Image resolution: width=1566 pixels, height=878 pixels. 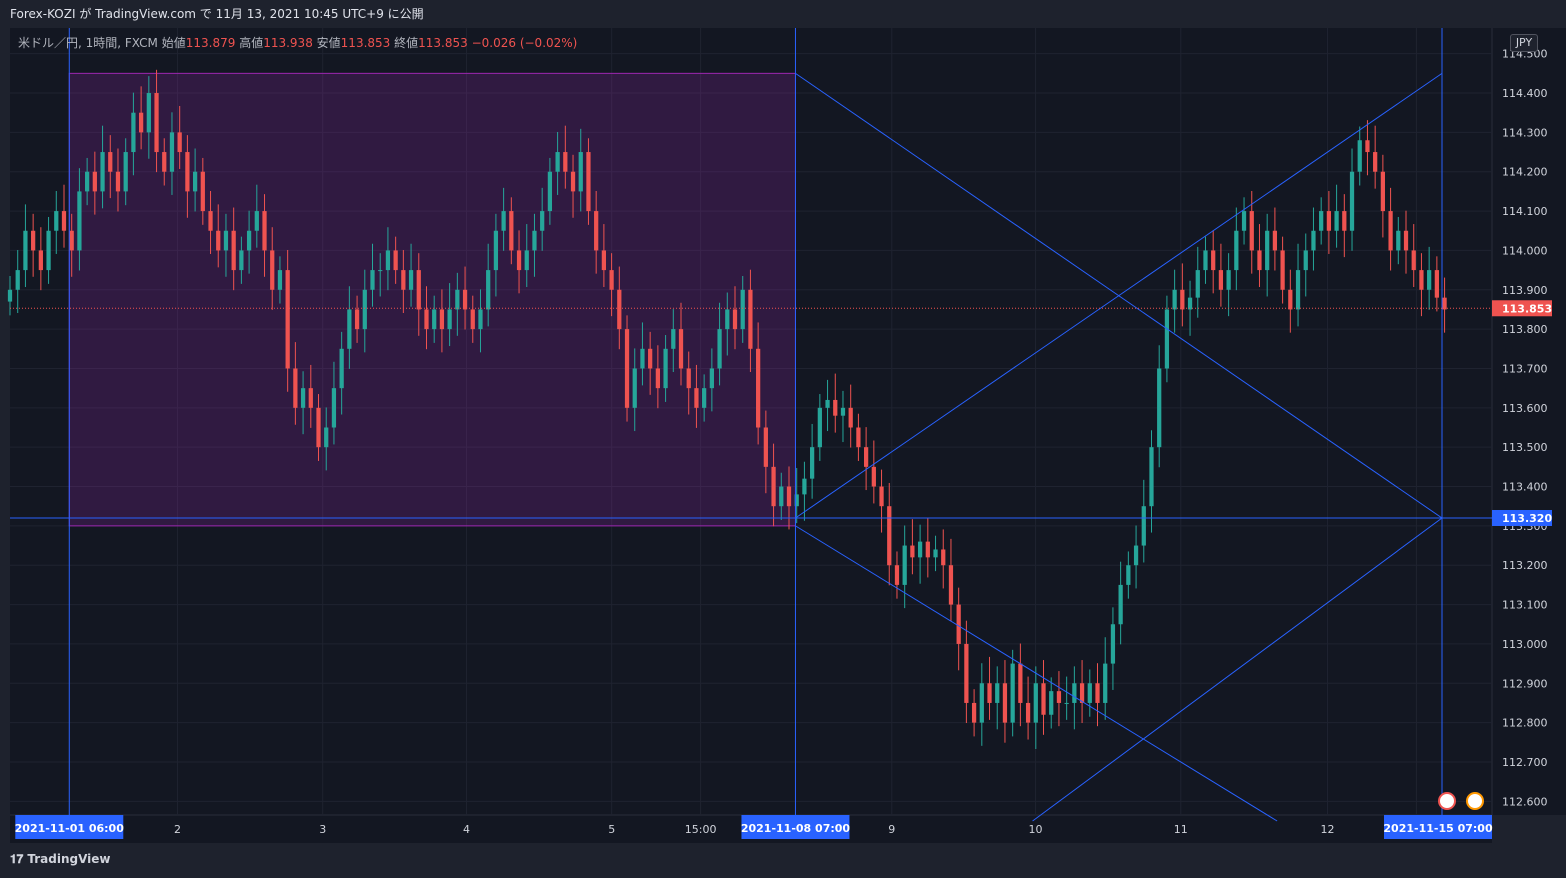 What do you see at coordinates (288, 43) in the screenshot?
I see `high-value: 113.938` at bounding box center [288, 43].